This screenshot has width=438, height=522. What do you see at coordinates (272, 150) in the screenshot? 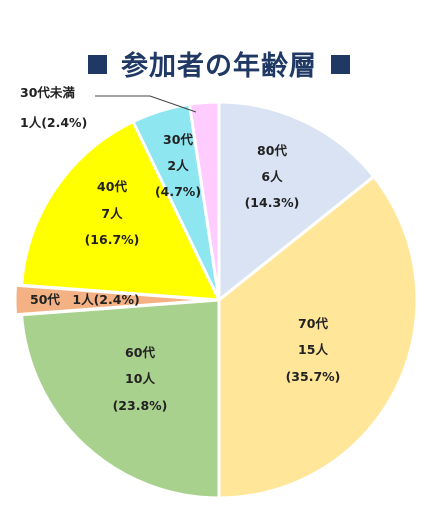
I see `slice-category-80s: 80代` at bounding box center [272, 150].